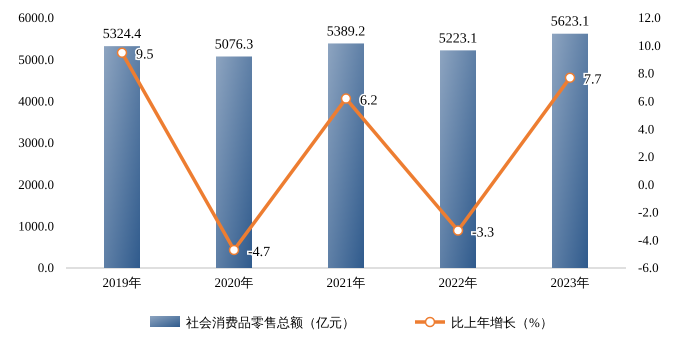  What do you see at coordinates (36, 226) in the screenshot?
I see `y-tick-label: 1000.0` at bounding box center [36, 226].